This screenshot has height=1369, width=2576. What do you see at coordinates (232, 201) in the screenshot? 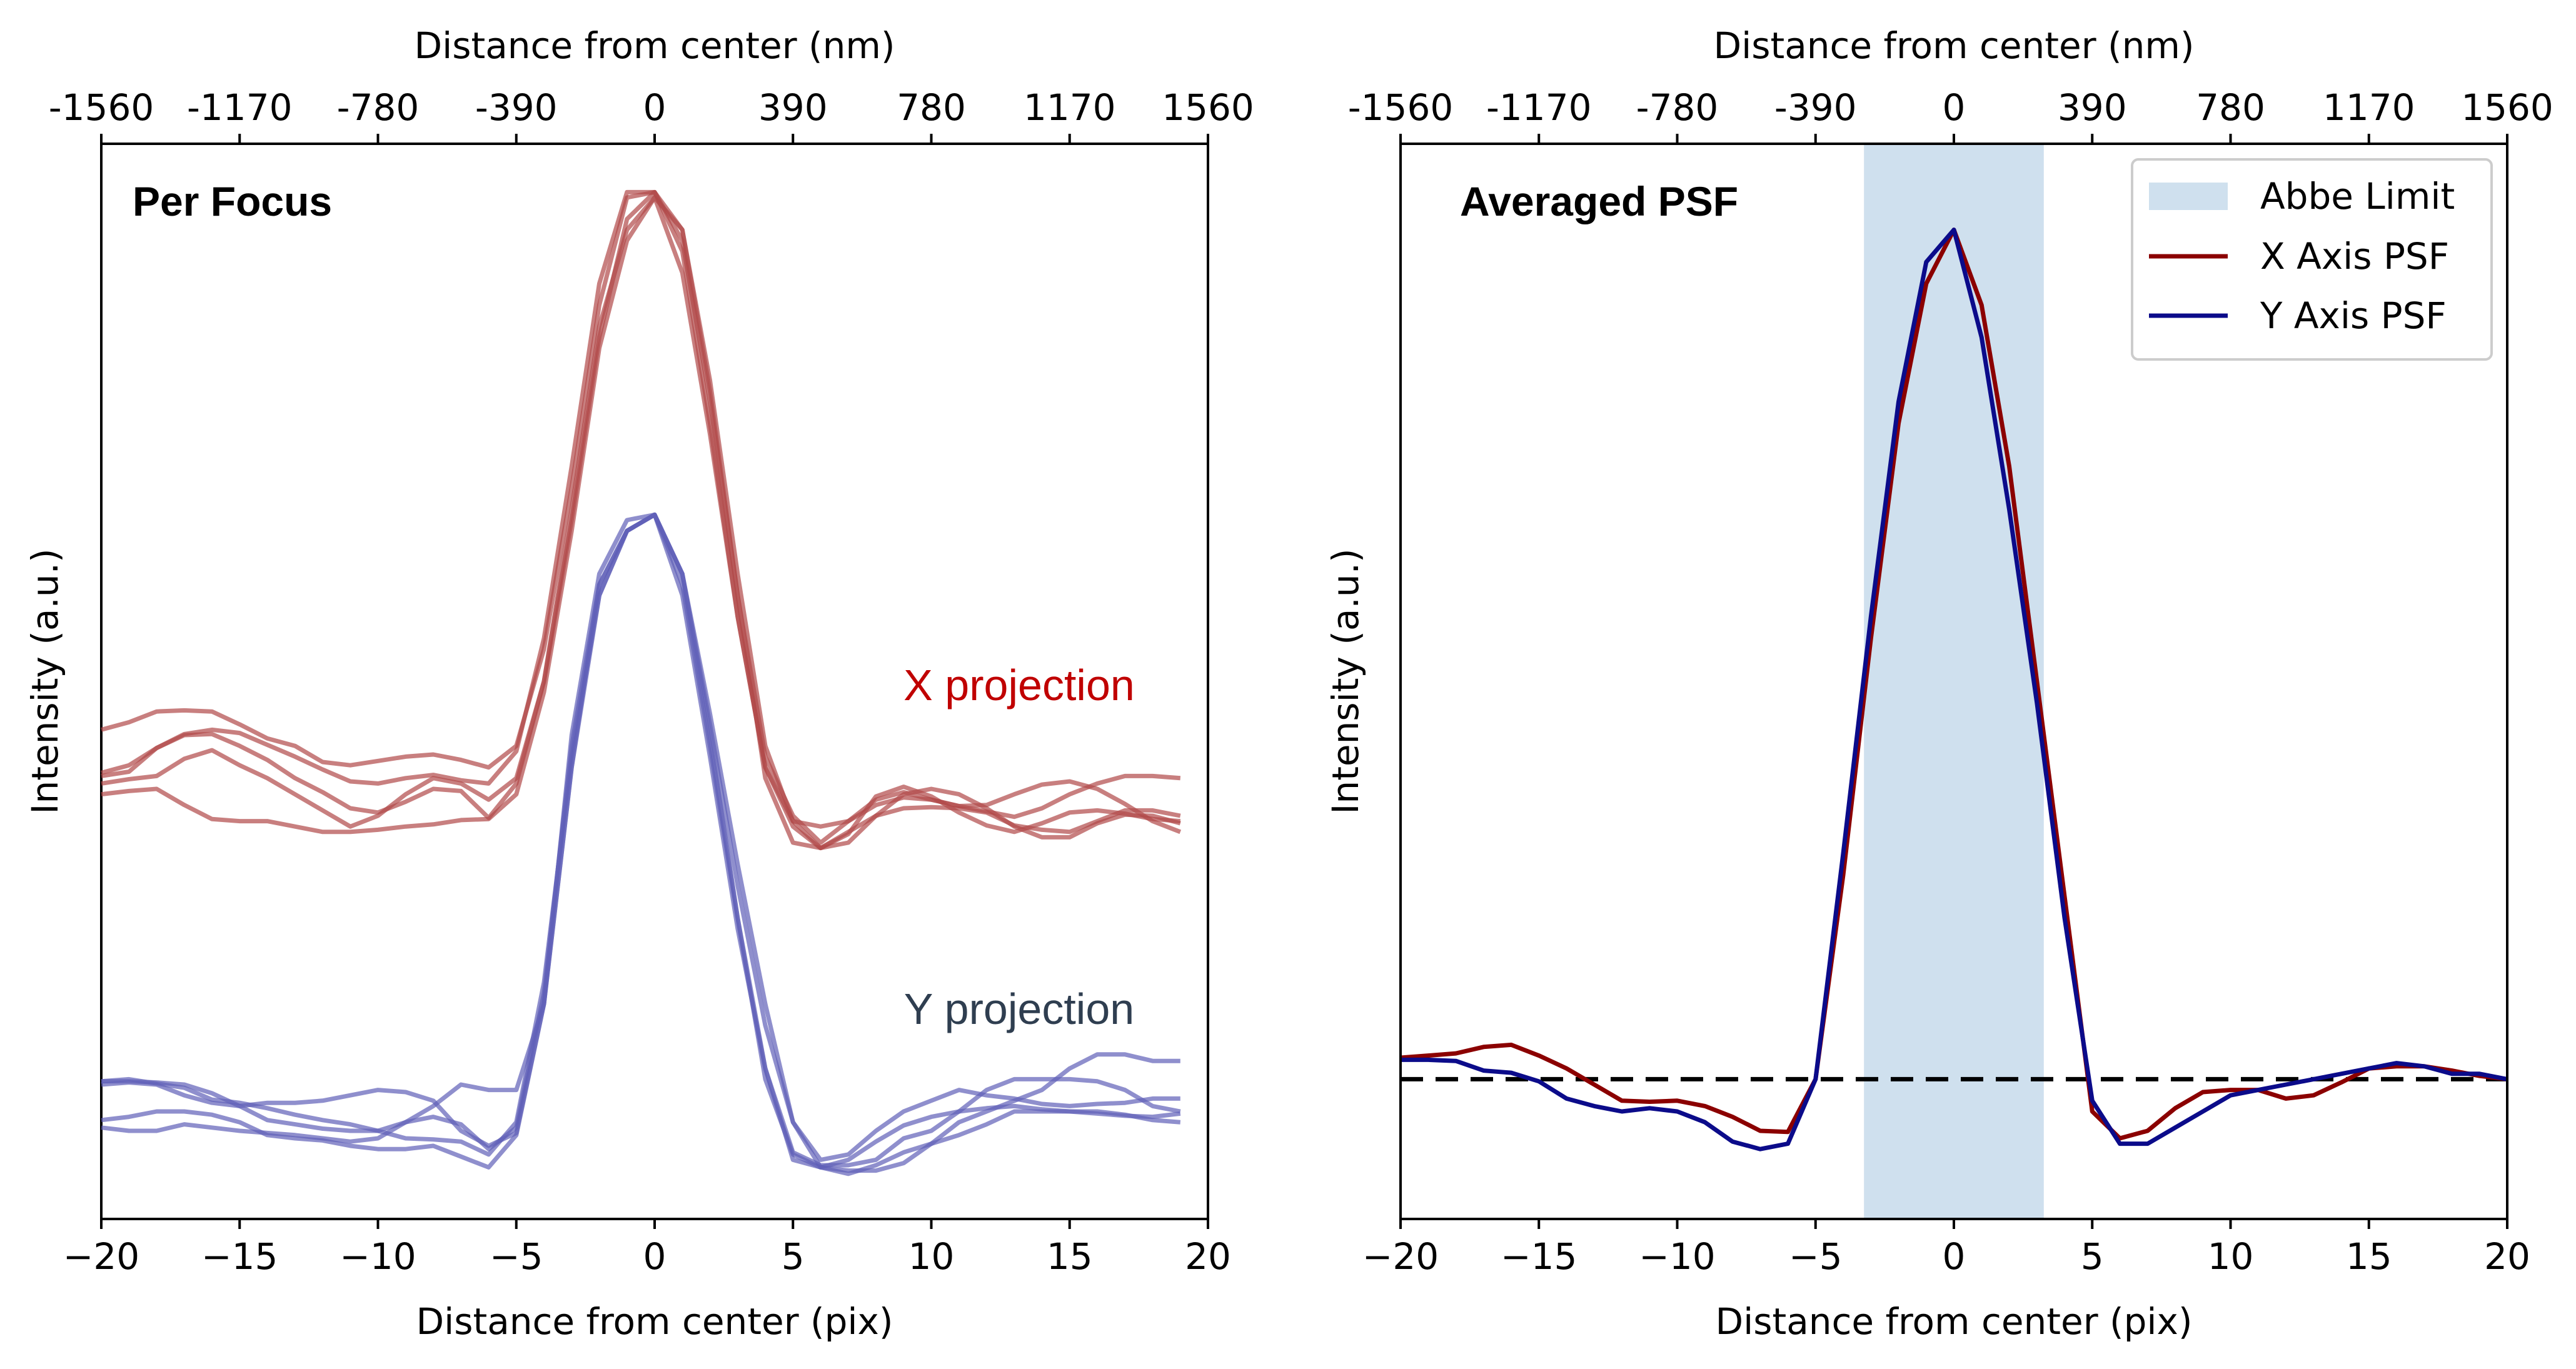
I see `panel-title: Per Focus` at bounding box center [232, 201].